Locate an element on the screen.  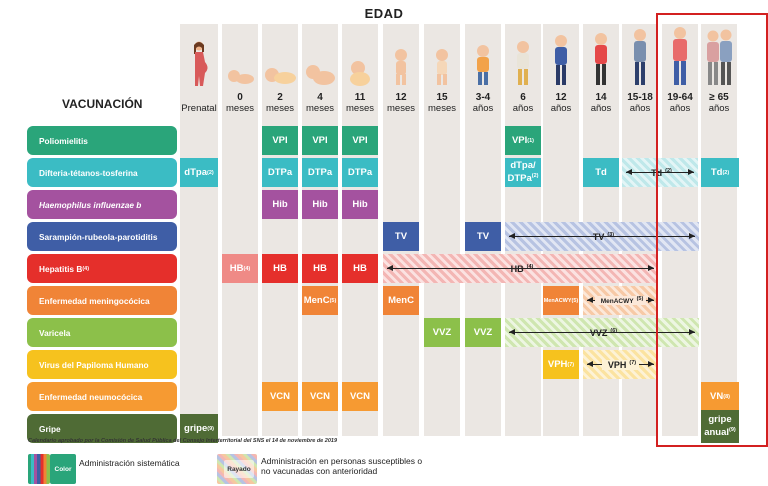
cell-vph-12a: VPH (7) is located at coordinates (561, 364).